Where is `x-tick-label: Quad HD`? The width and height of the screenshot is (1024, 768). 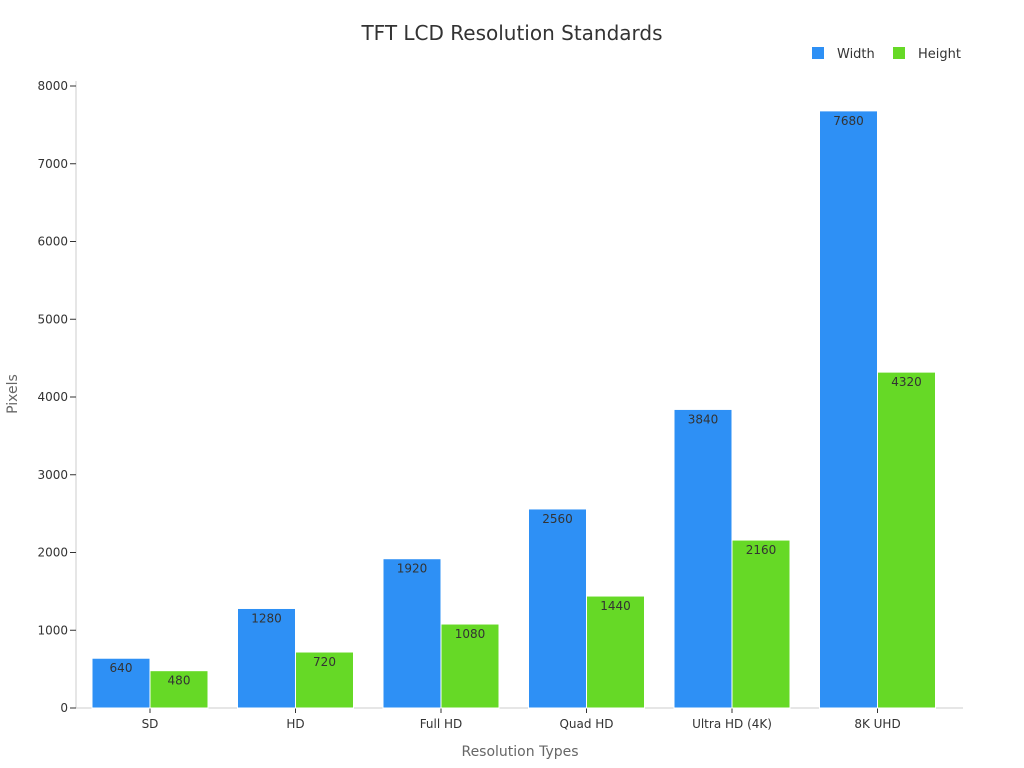
x-tick-label: Quad HD is located at coordinates (586, 724).